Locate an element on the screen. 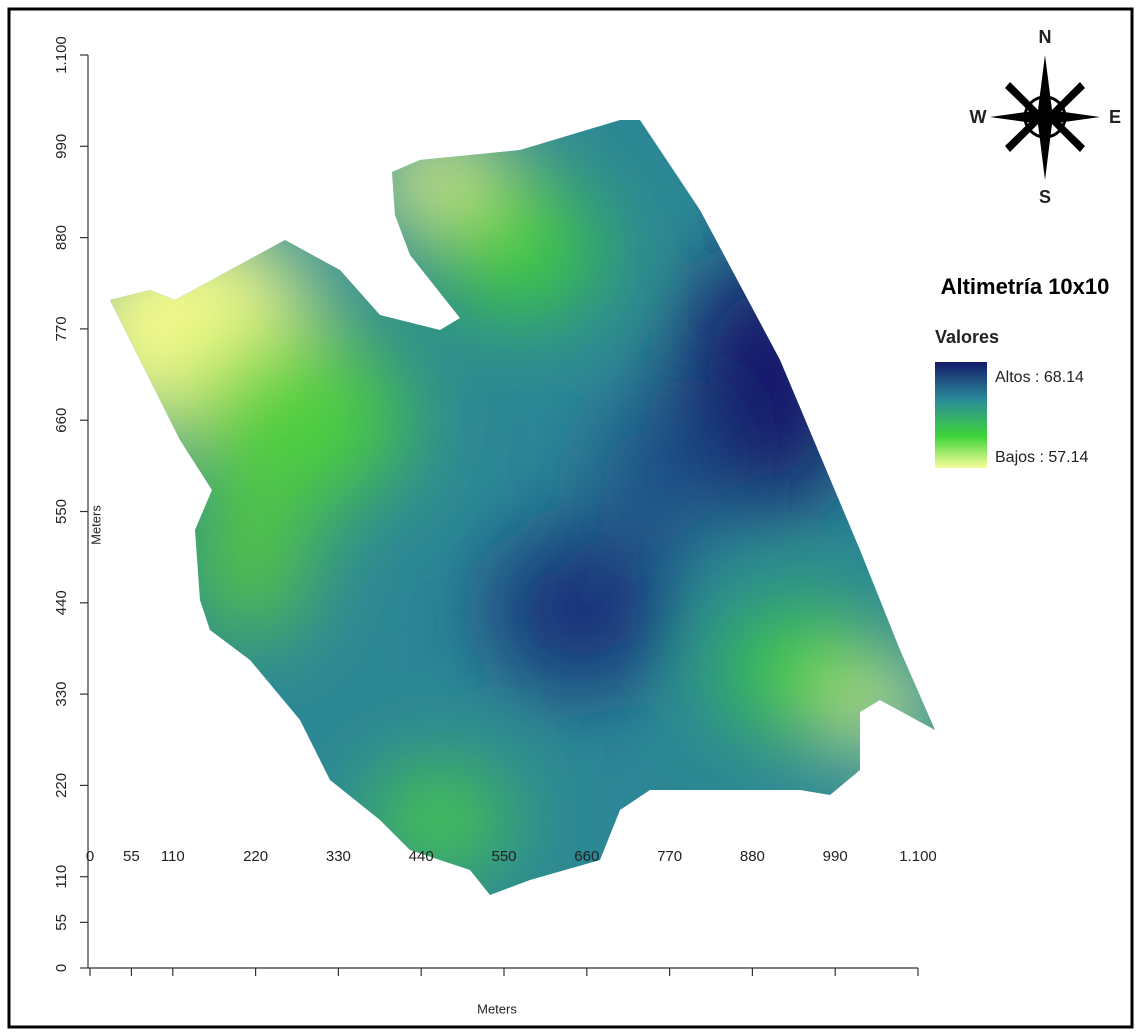 The width and height of the screenshot is (1141, 1036). compass-north: N is located at coordinates (1045, 37).